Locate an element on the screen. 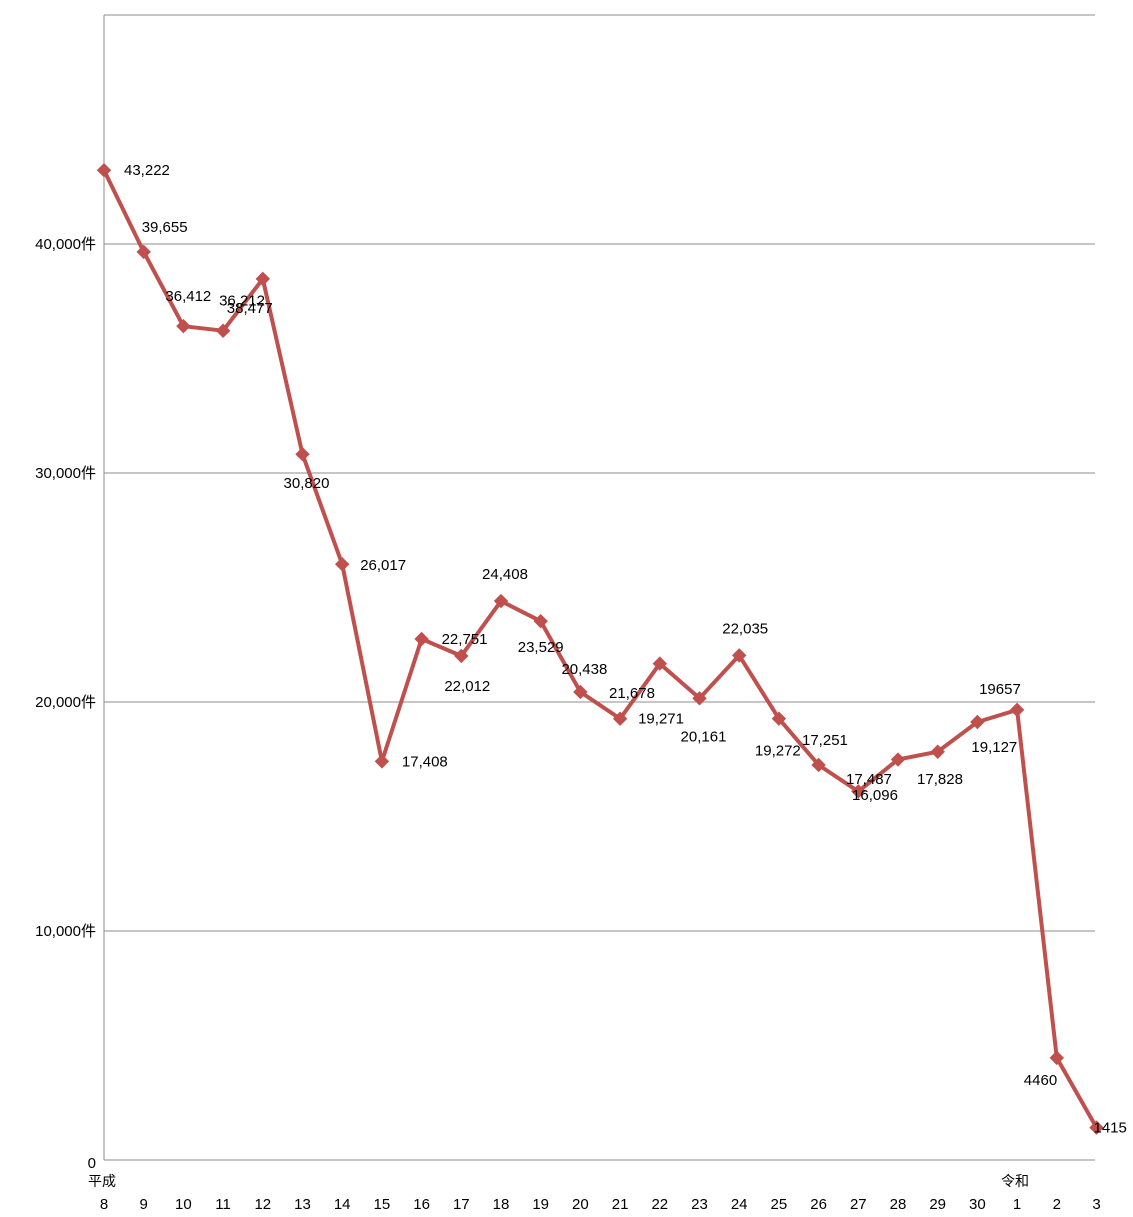 The height and width of the screenshot is (1217, 1133). x-tick-label: 27 is located at coordinates (858, 1204).